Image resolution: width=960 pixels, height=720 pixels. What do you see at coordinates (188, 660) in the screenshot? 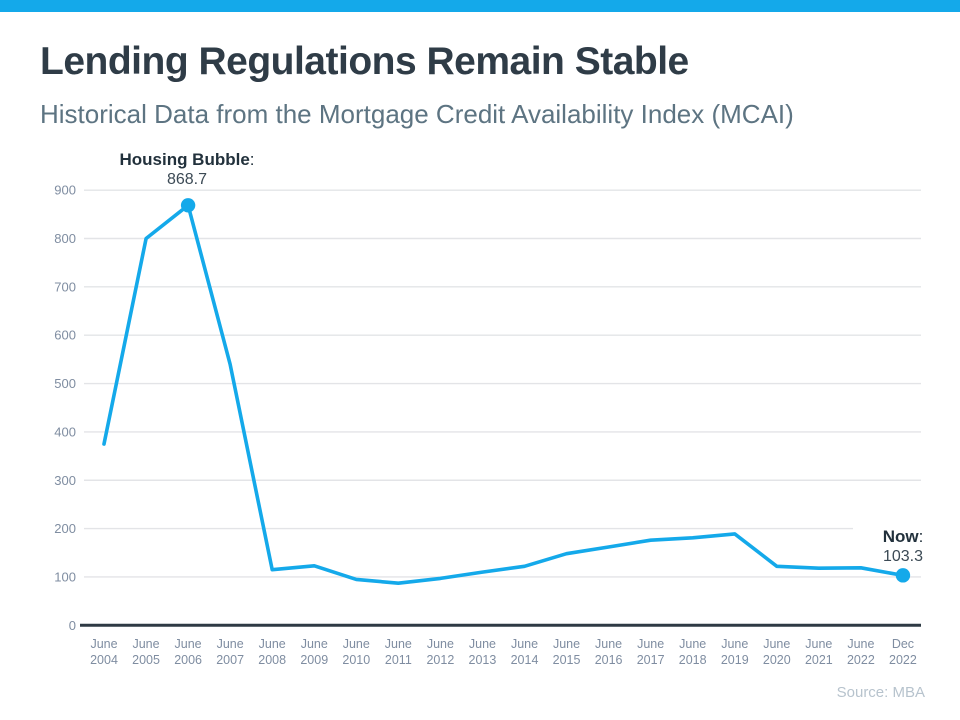
I see `x-axis-tick-label: 2006` at bounding box center [188, 660].